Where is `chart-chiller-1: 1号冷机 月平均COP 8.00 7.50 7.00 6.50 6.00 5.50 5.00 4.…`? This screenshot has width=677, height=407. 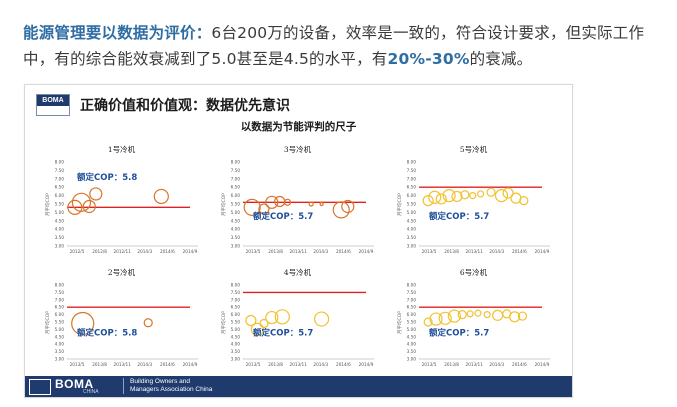
chart-chiller-1: 1号冷机 月平均COP 8.00 7.50 7.00 6.50 6.00 5.50 5.00 4.… is located at coordinates (121, 200).